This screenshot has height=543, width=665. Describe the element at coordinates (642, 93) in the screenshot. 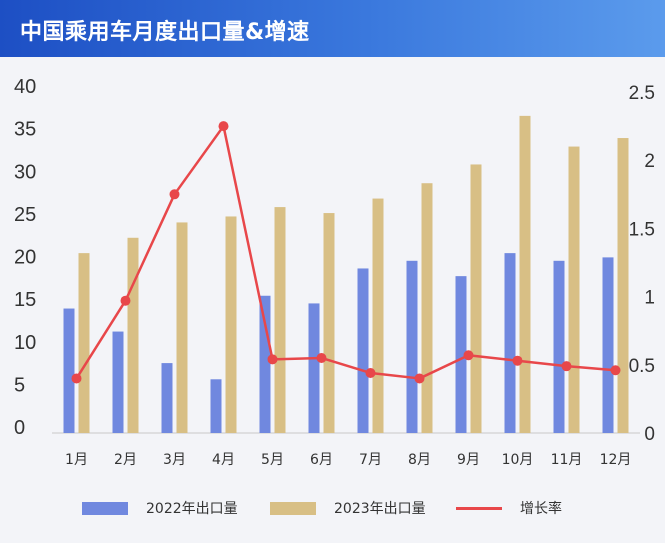

I see `right-axis-tick-label: 2.5` at that location.